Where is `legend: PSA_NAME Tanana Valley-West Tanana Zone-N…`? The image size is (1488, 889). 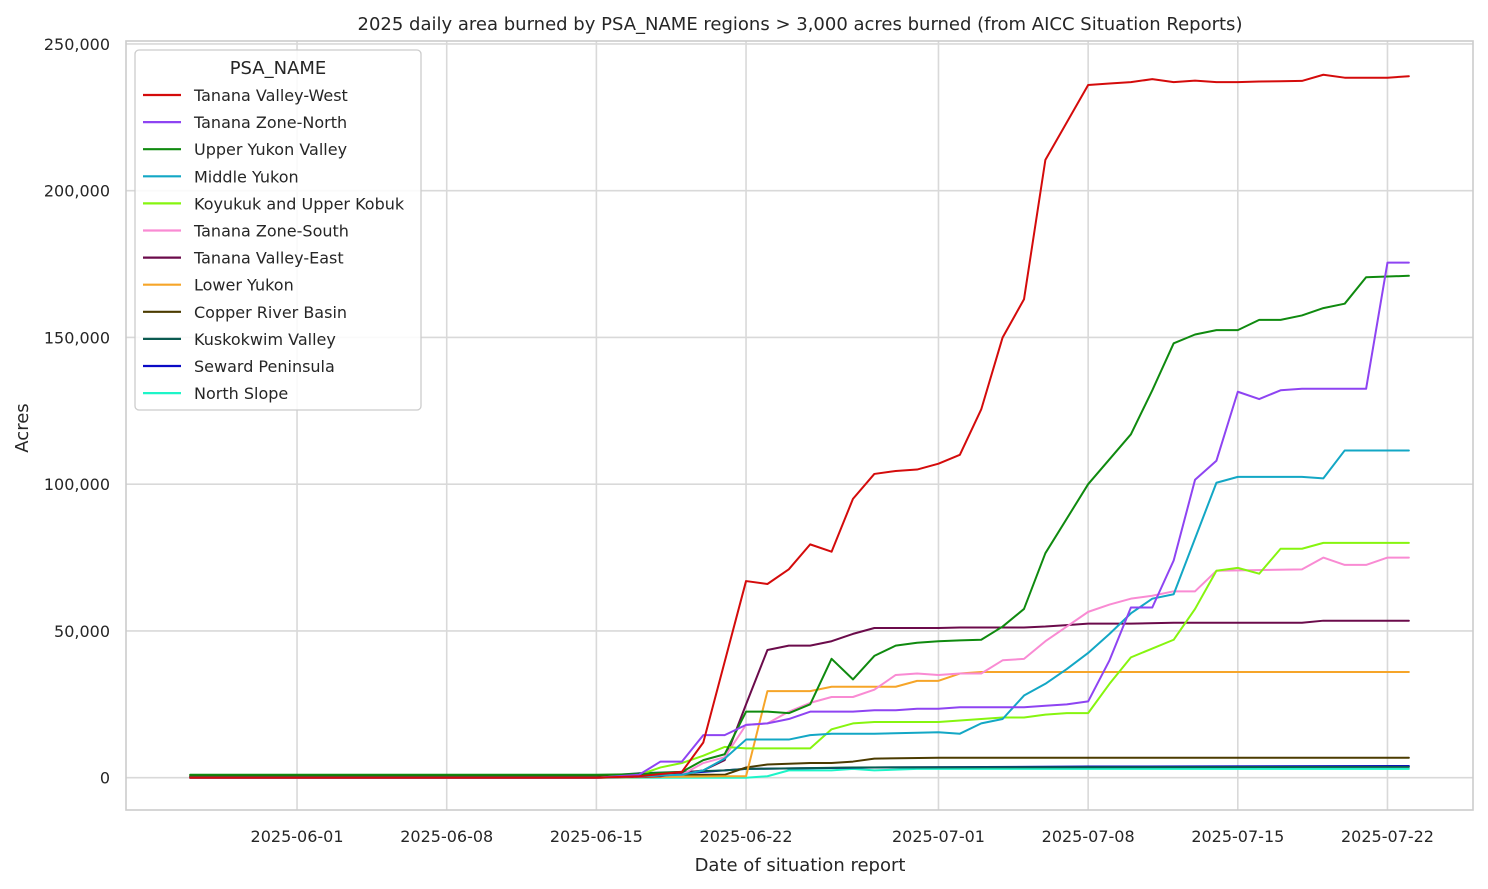
legend: PSA_NAME Tanana Valley-West Tanana Zone-N… is located at coordinates (278, 230).